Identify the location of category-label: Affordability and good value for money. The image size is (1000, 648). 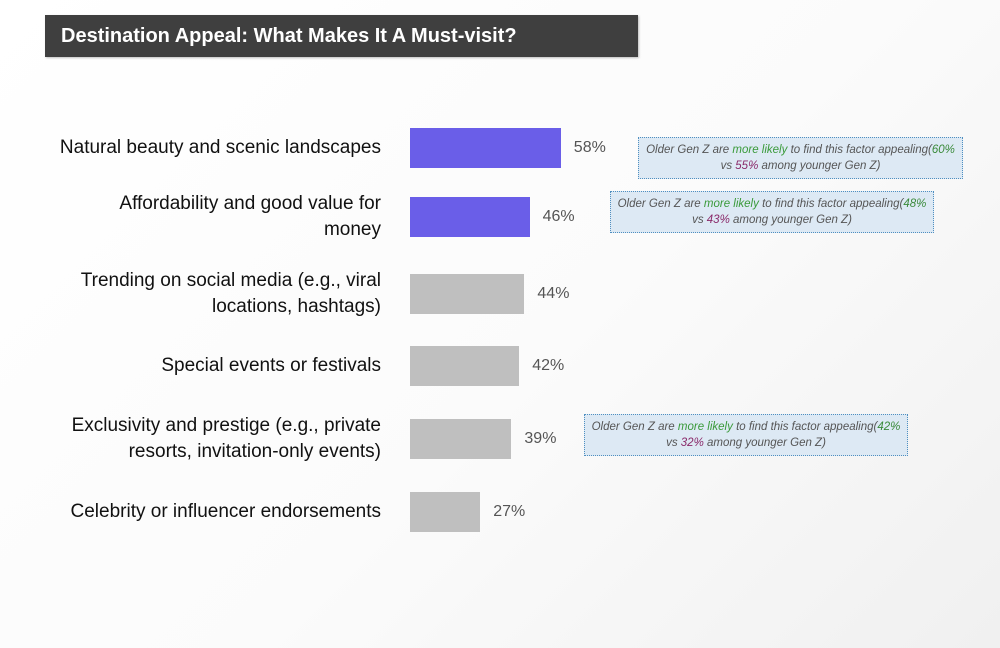
(191, 217).